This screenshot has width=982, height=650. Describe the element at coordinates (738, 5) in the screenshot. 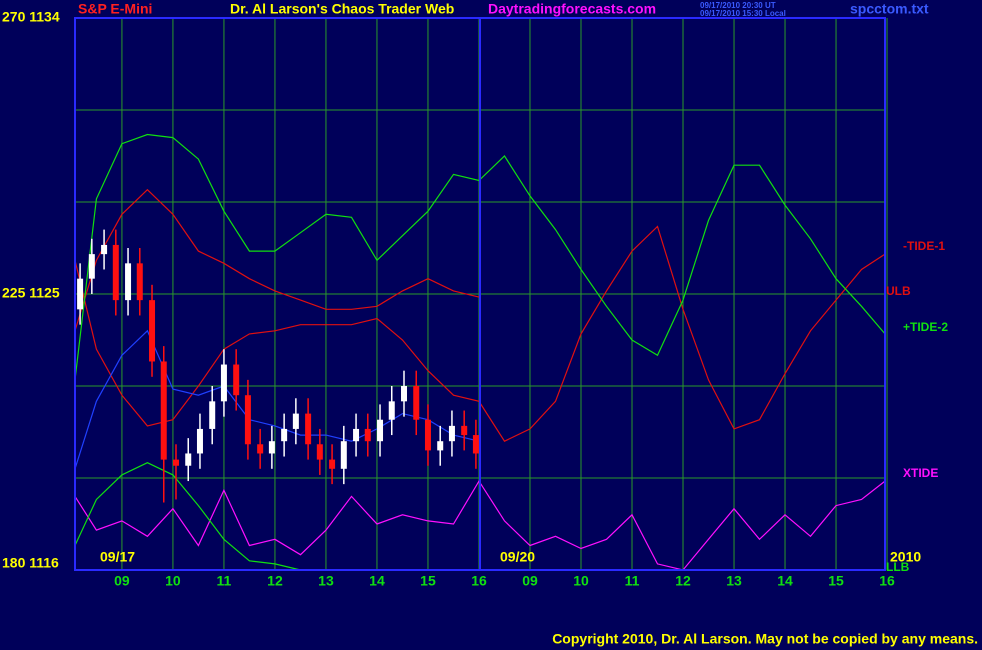

I see `timestamp: 09/17/2010 20:30 UT` at that location.